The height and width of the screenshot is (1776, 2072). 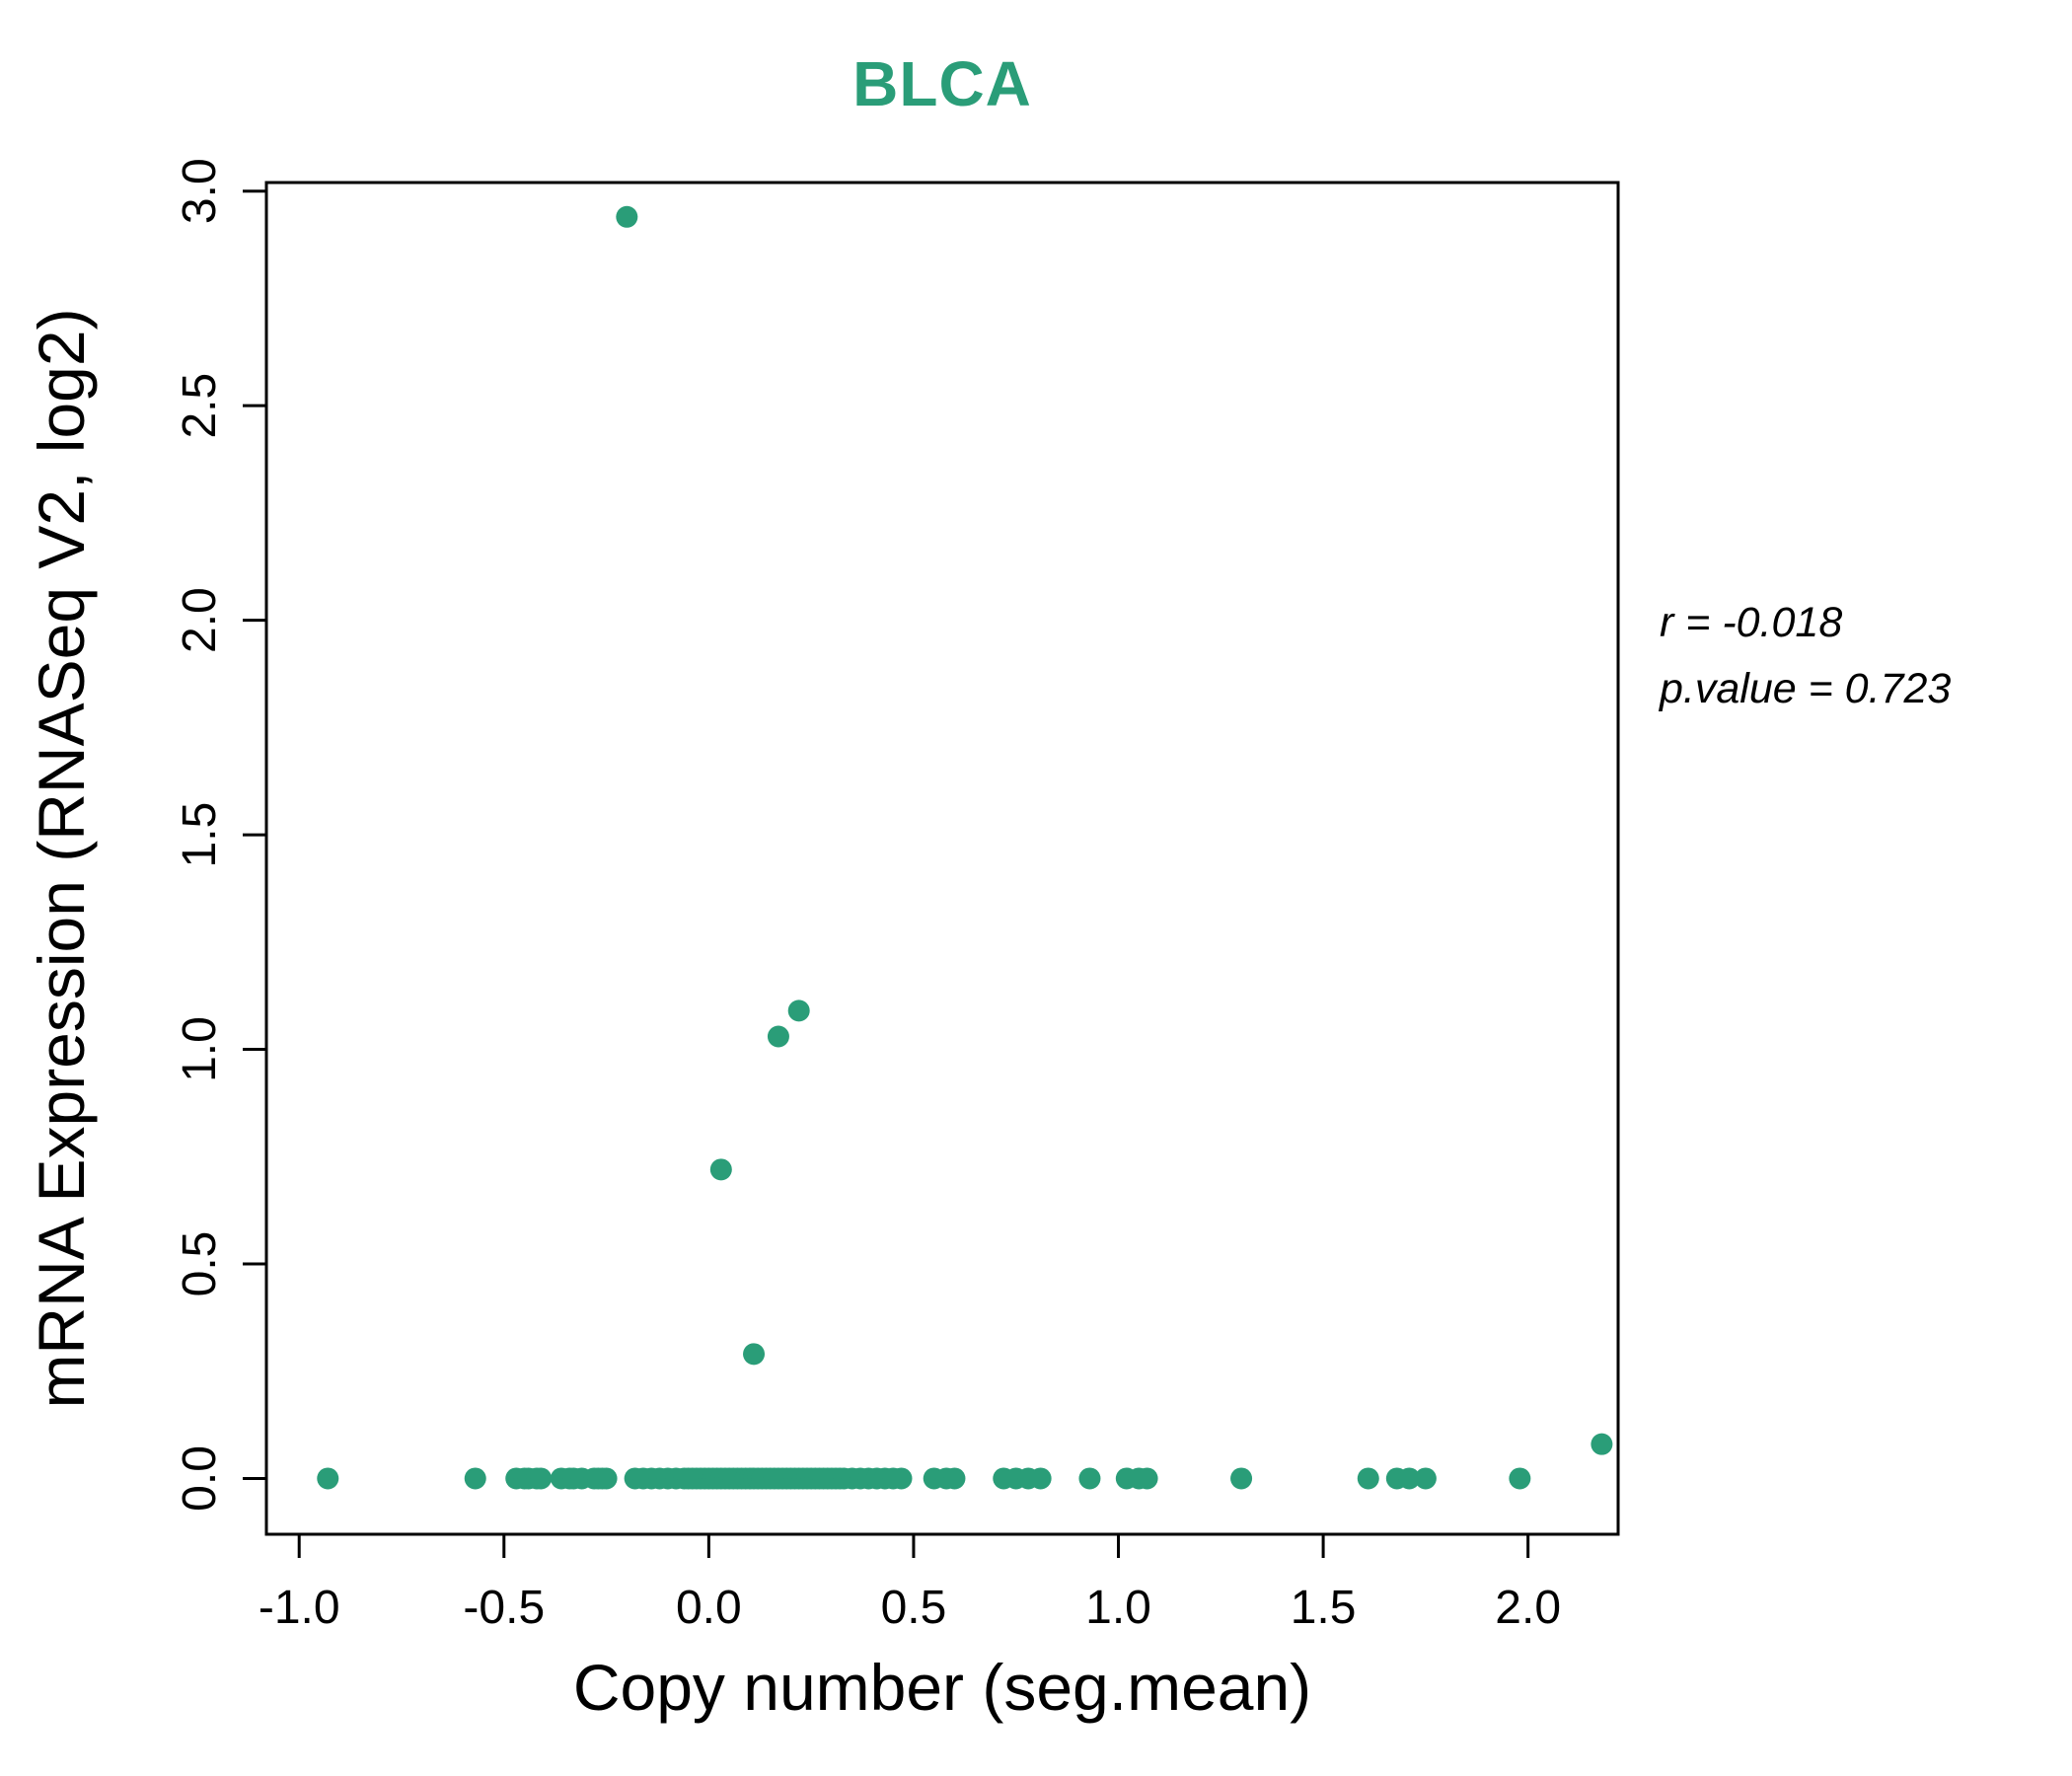 I want to click on correlation-annotation: r = -0.018 p.value = 0.723, so click(x=1806, y=655).